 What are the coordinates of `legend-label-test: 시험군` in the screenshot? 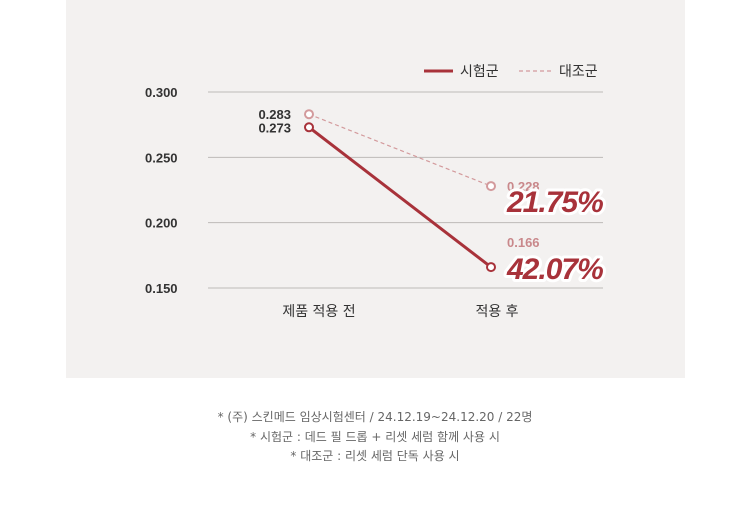 It's located at (479, 72).